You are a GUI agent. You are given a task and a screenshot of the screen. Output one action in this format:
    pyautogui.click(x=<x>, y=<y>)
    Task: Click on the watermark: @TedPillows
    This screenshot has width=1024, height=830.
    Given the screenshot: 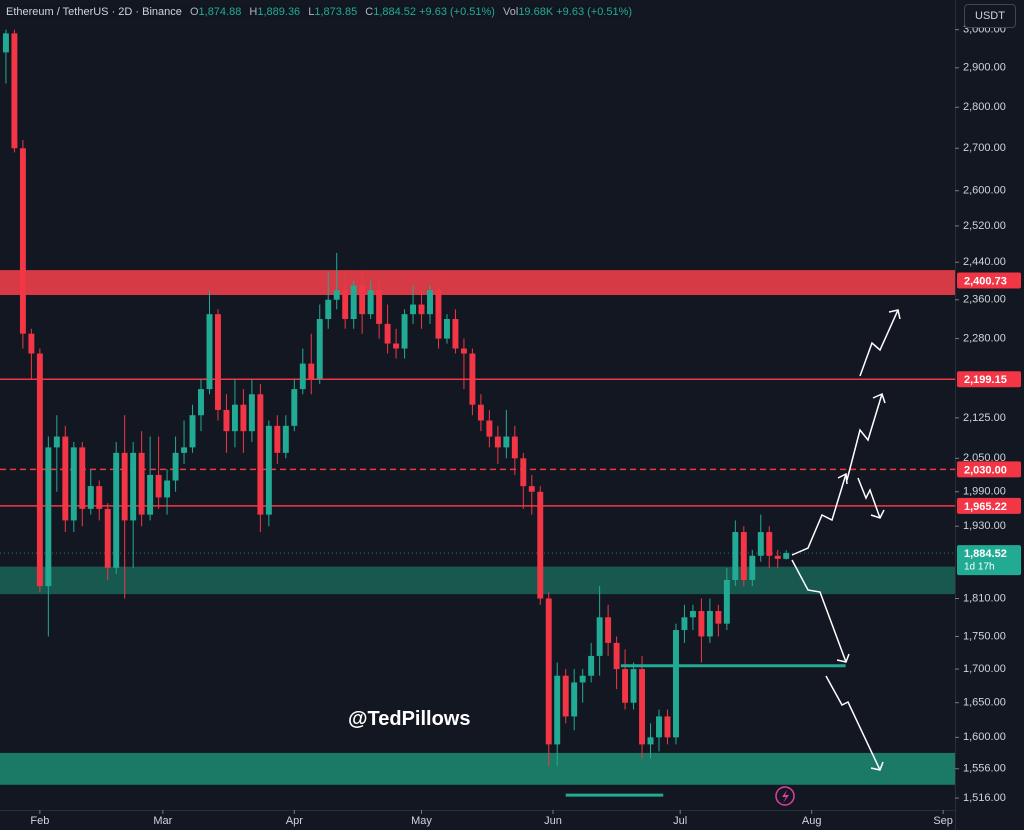 What is the action you would take?
    pyautogui.click(x=409, y=719)
    